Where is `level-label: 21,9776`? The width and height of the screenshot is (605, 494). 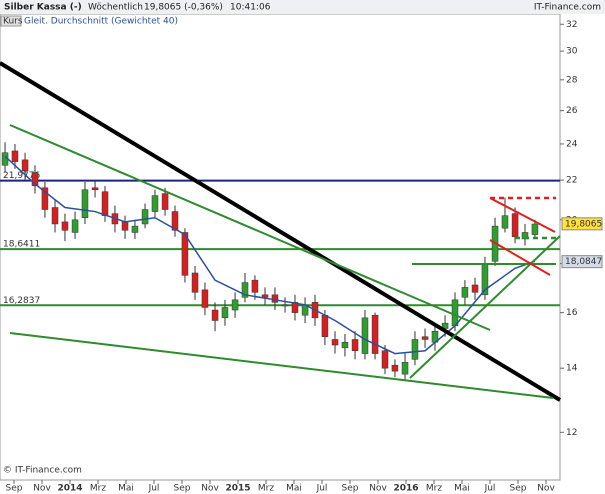 level-label: 21,9776 is located at coordinates (21, 176).